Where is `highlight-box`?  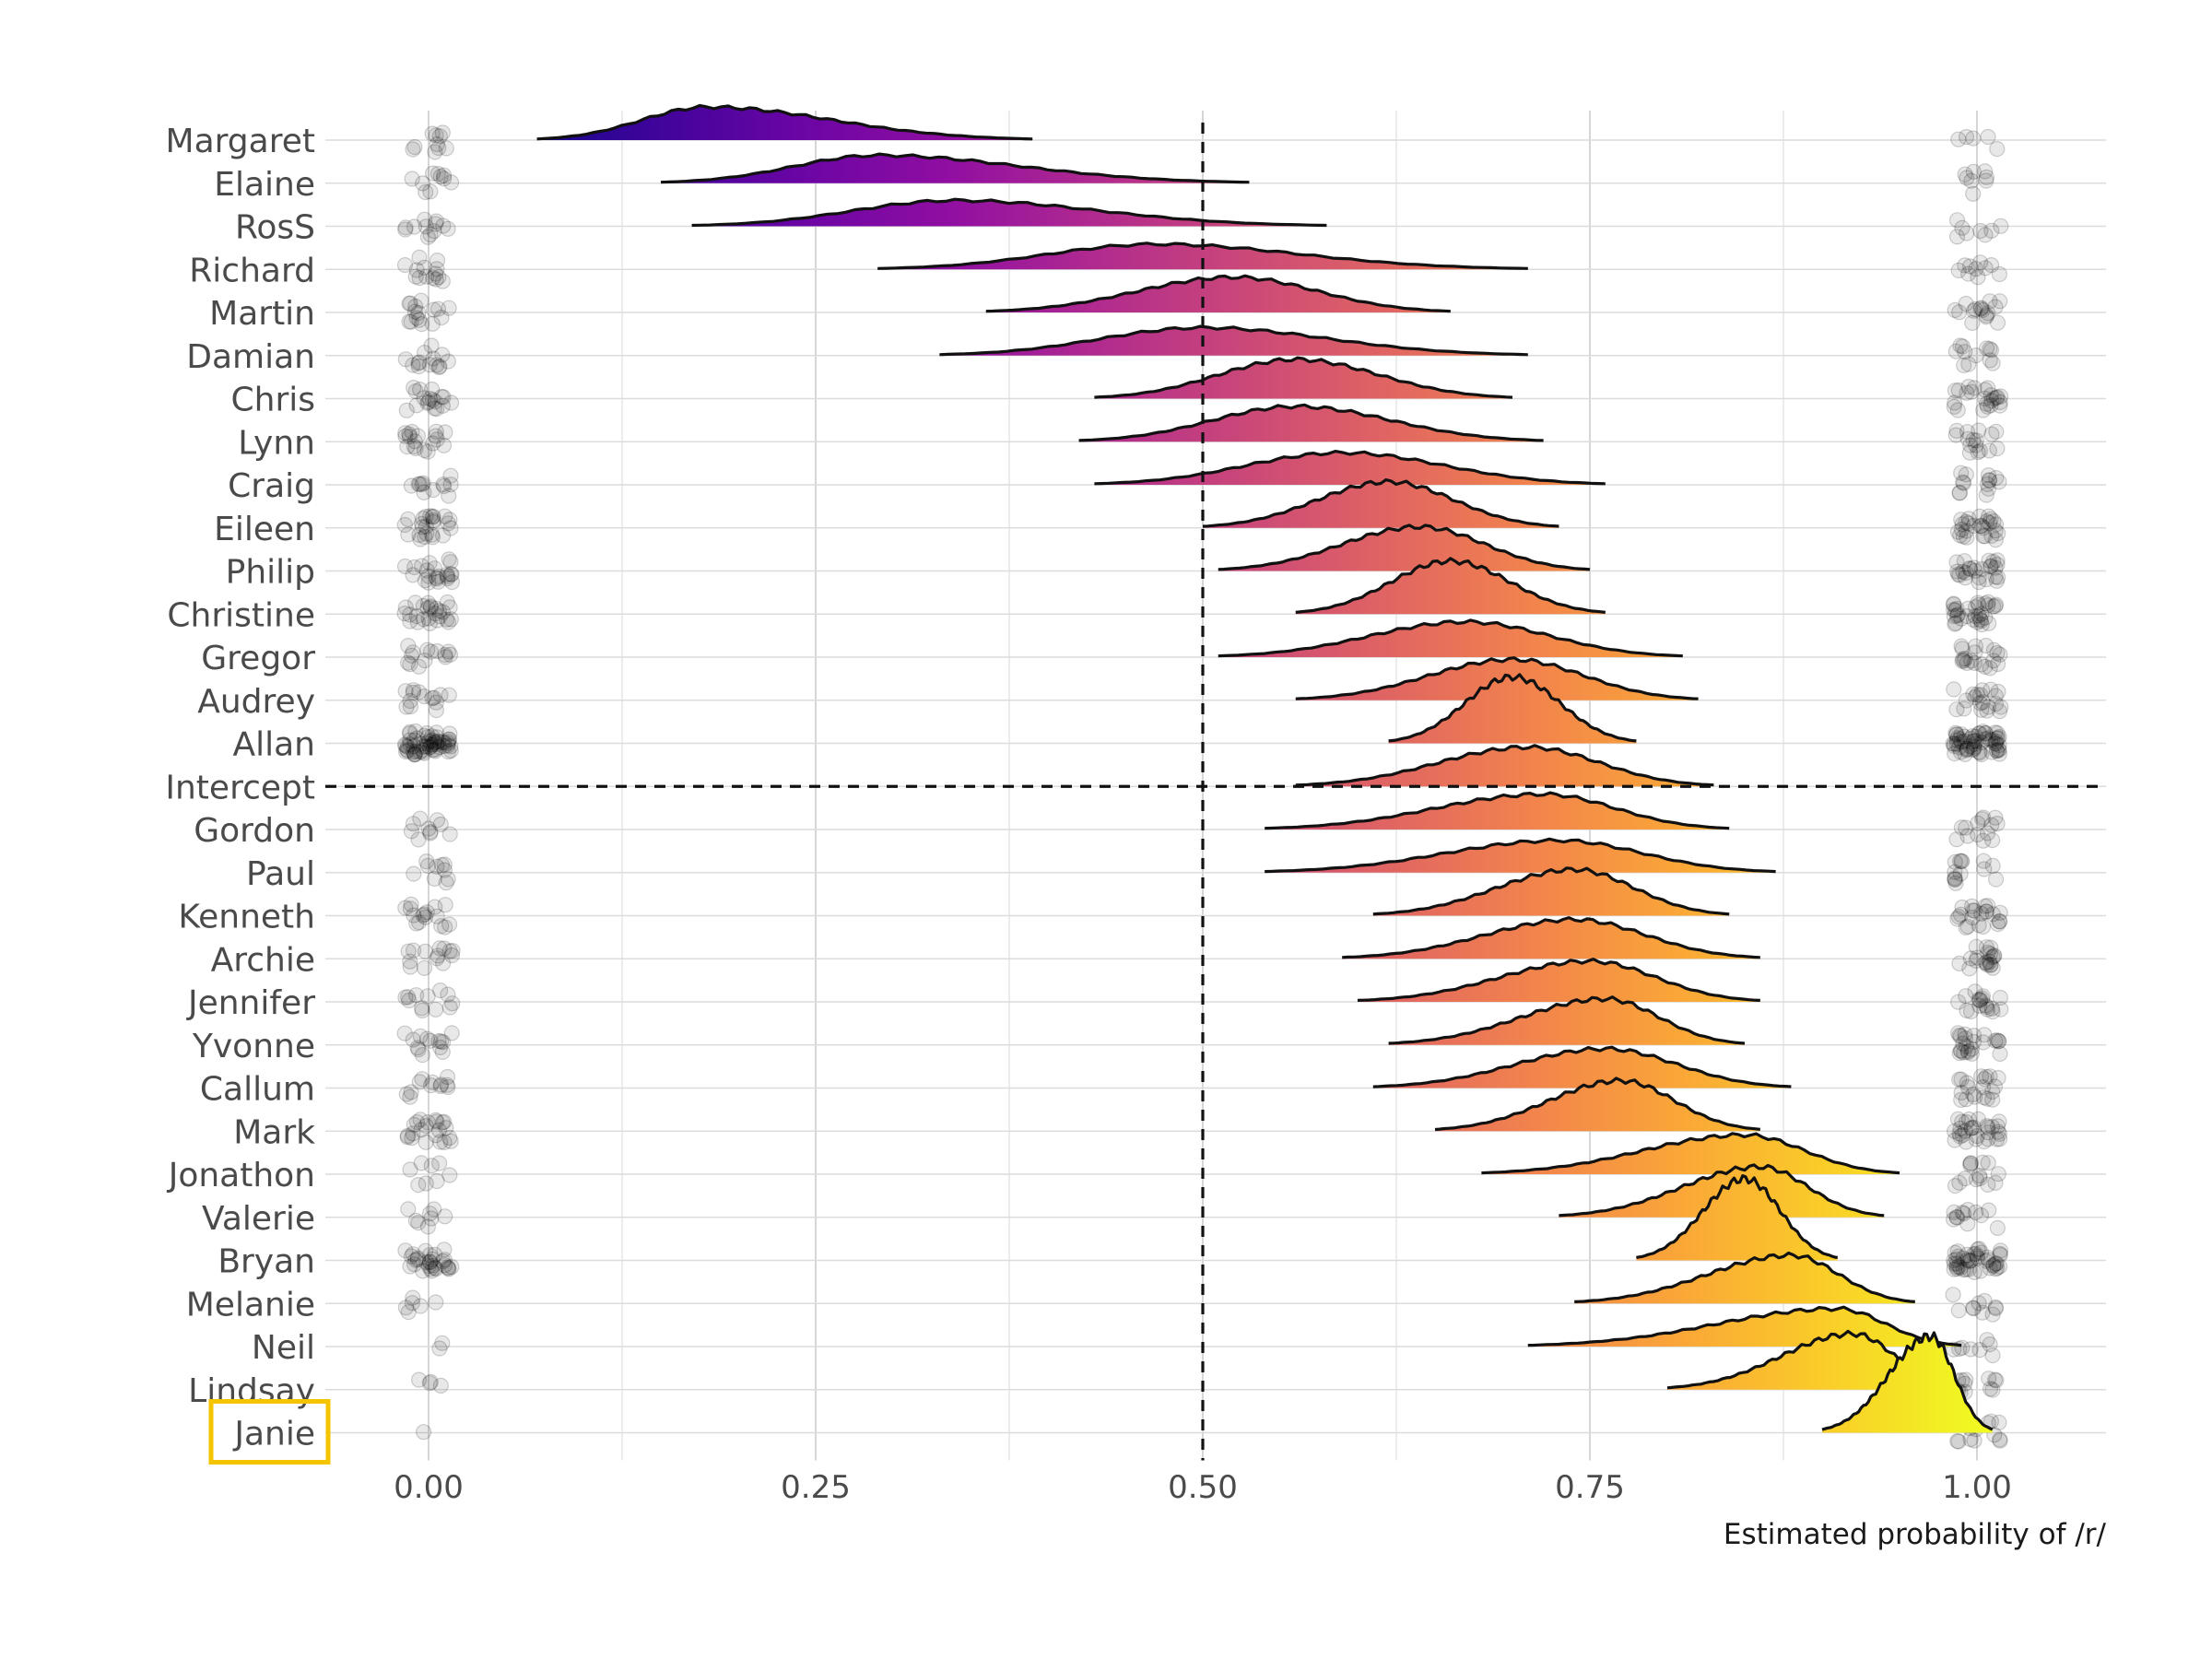
highlight-box is located at coordinates (269, 1432).